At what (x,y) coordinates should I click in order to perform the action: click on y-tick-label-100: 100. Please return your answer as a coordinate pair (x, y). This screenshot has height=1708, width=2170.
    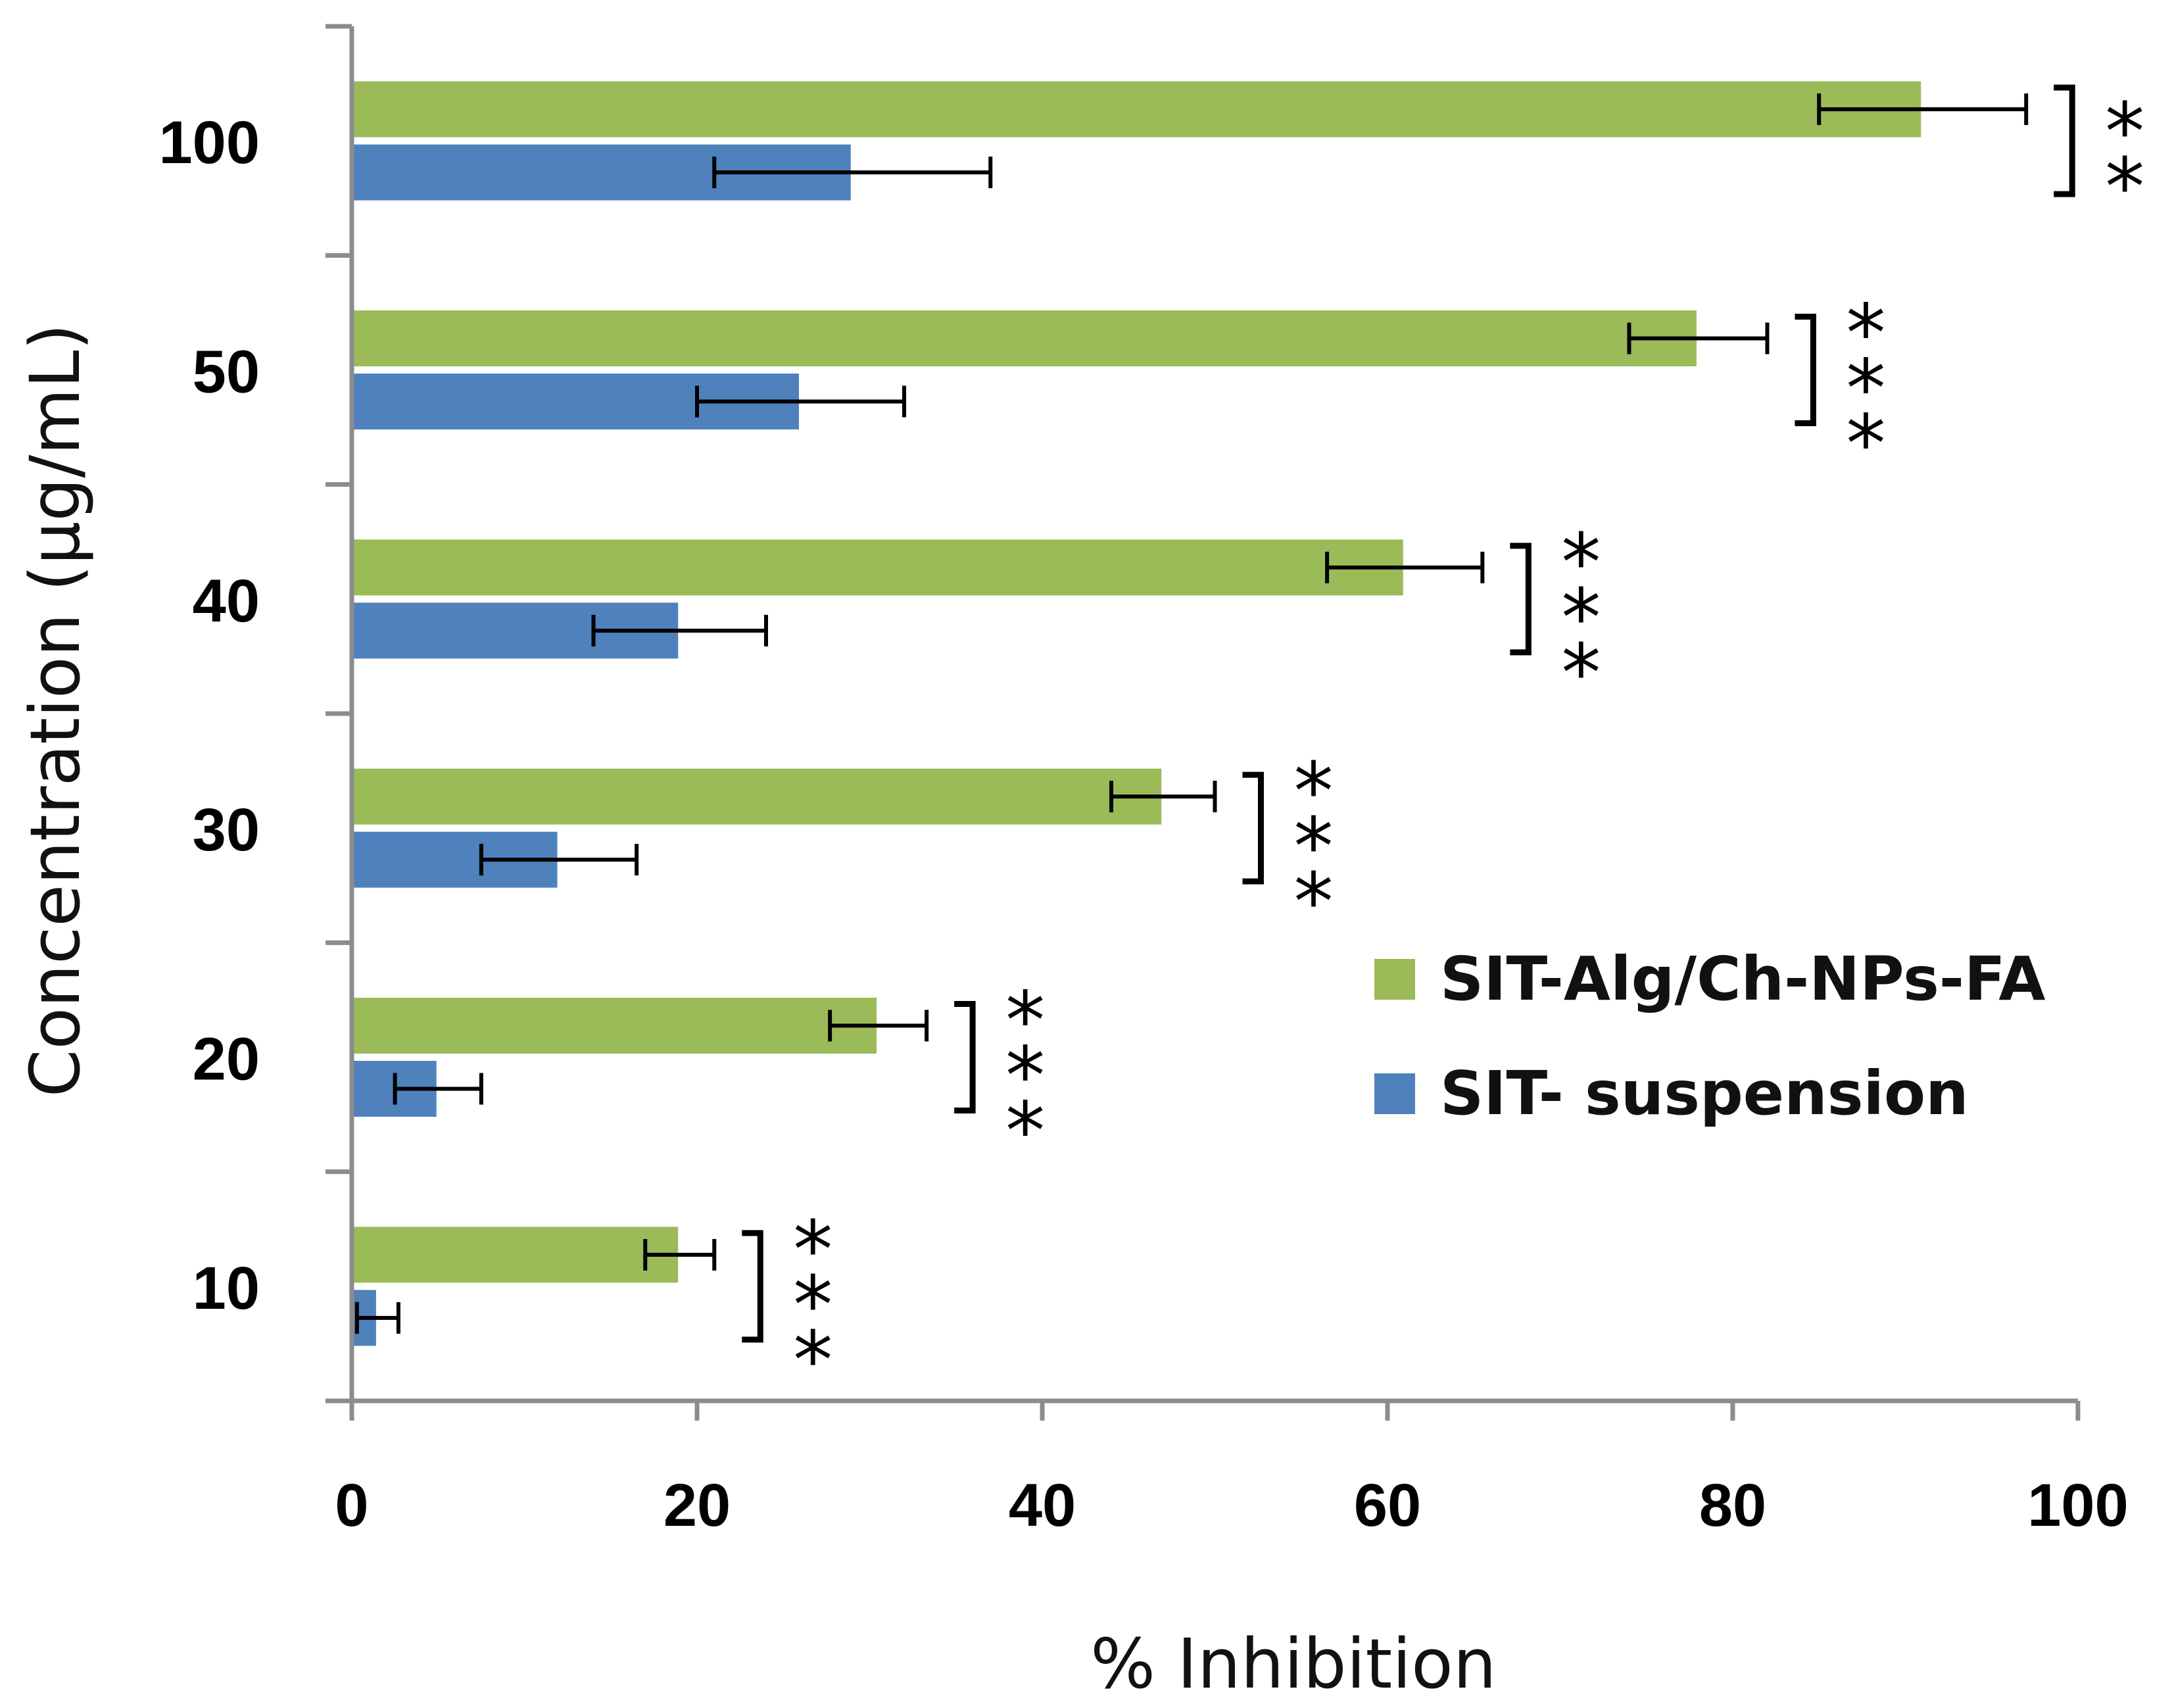
    Looking at the image, I should click on (209, 142).